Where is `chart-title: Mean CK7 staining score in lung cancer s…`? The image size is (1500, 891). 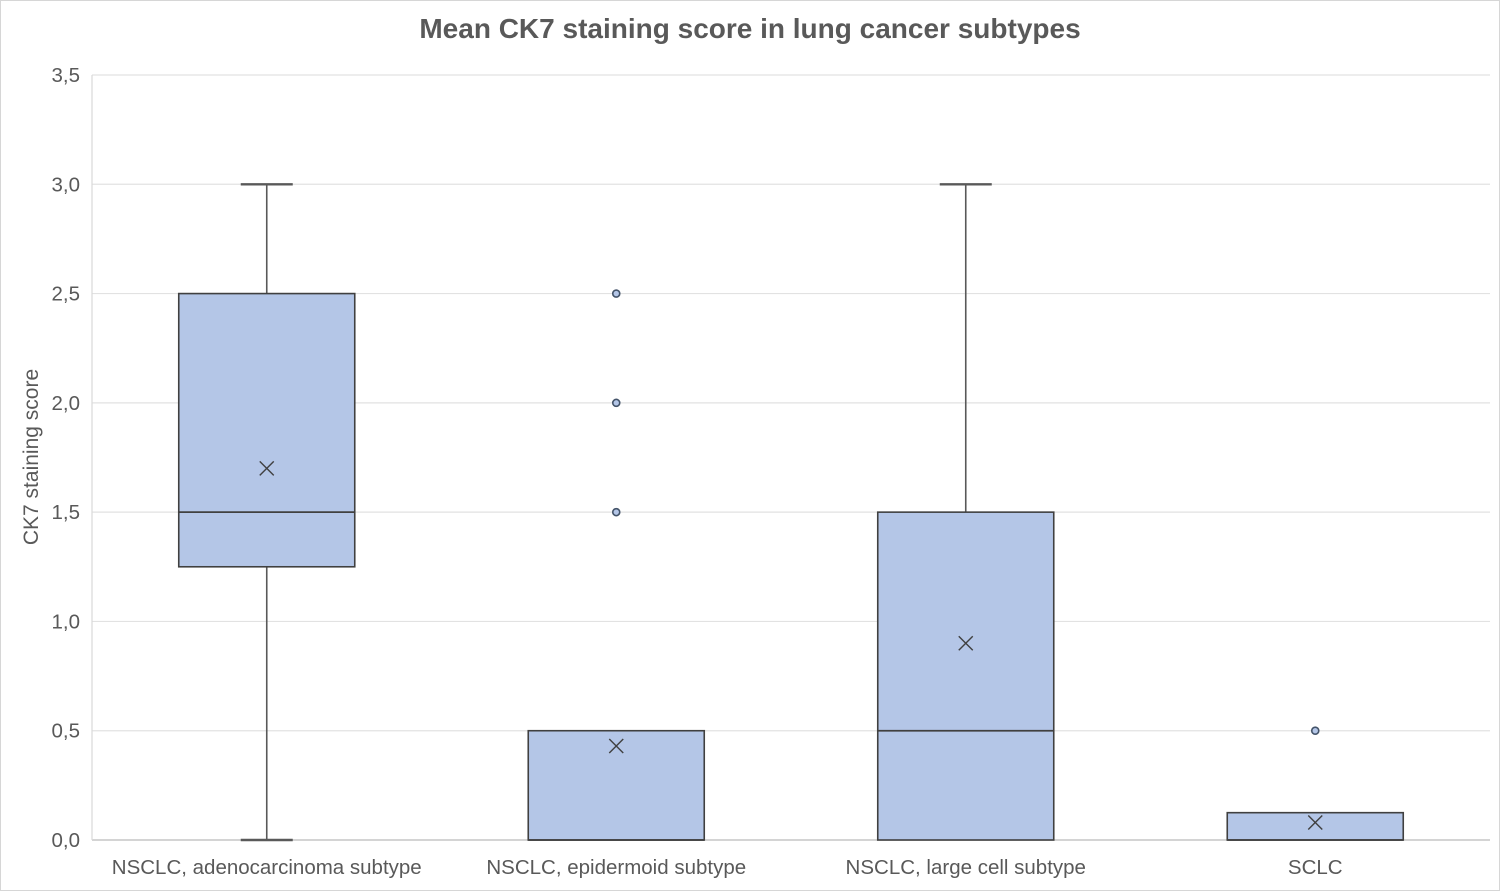
chart-title: Mean CK7 staining score in lung cancer s… is located at coordinates (750, 28).